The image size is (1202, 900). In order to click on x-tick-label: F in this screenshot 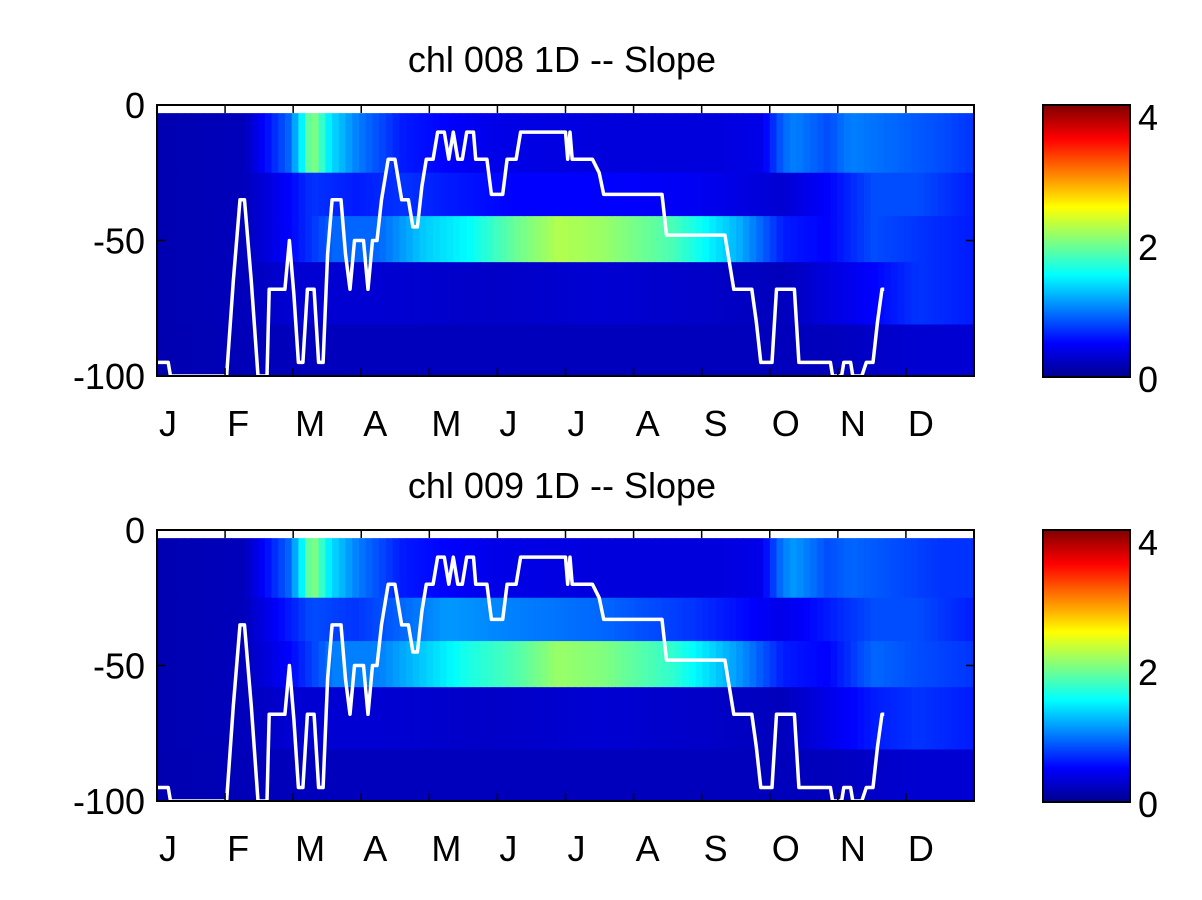, I will do `click(238, 423)`.